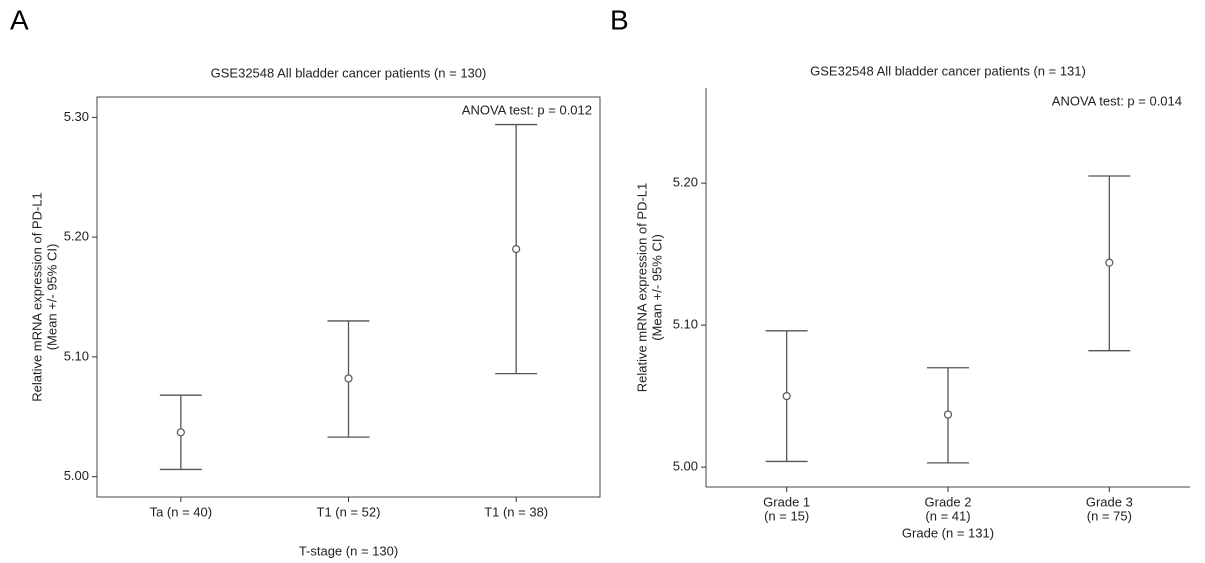 Image resolution: width=1205 pixels, height=563 pixels. I want to click on annotation: ANOVA test: p = 0.014, so click(1117, 100).